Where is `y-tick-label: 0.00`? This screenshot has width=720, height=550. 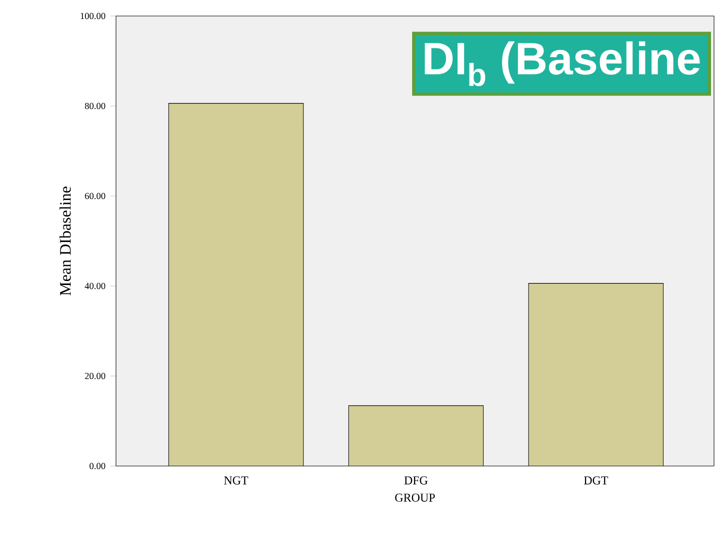 y-tick-label: 0.00 is located at coordinates (98, 466).